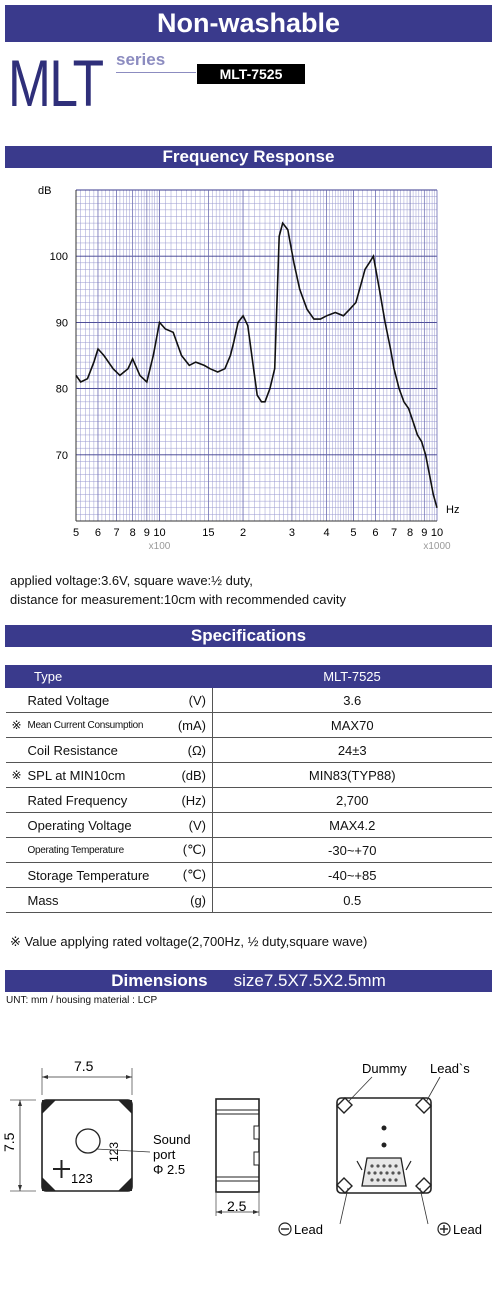  Describe the element at coordinates (62, 456) in the screenshot. I see `y-tick-label: 70` at that location.